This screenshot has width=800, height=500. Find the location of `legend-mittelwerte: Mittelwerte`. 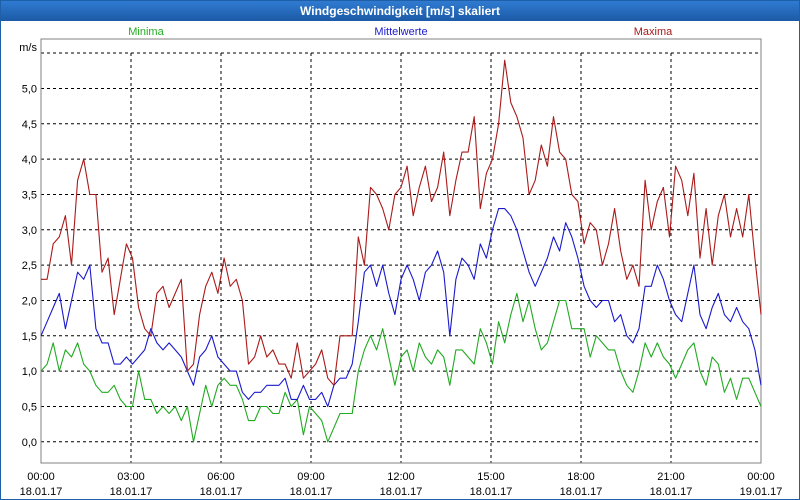

legend-mittelwerte: Mittelwerte is located at coordinates (400, 32).